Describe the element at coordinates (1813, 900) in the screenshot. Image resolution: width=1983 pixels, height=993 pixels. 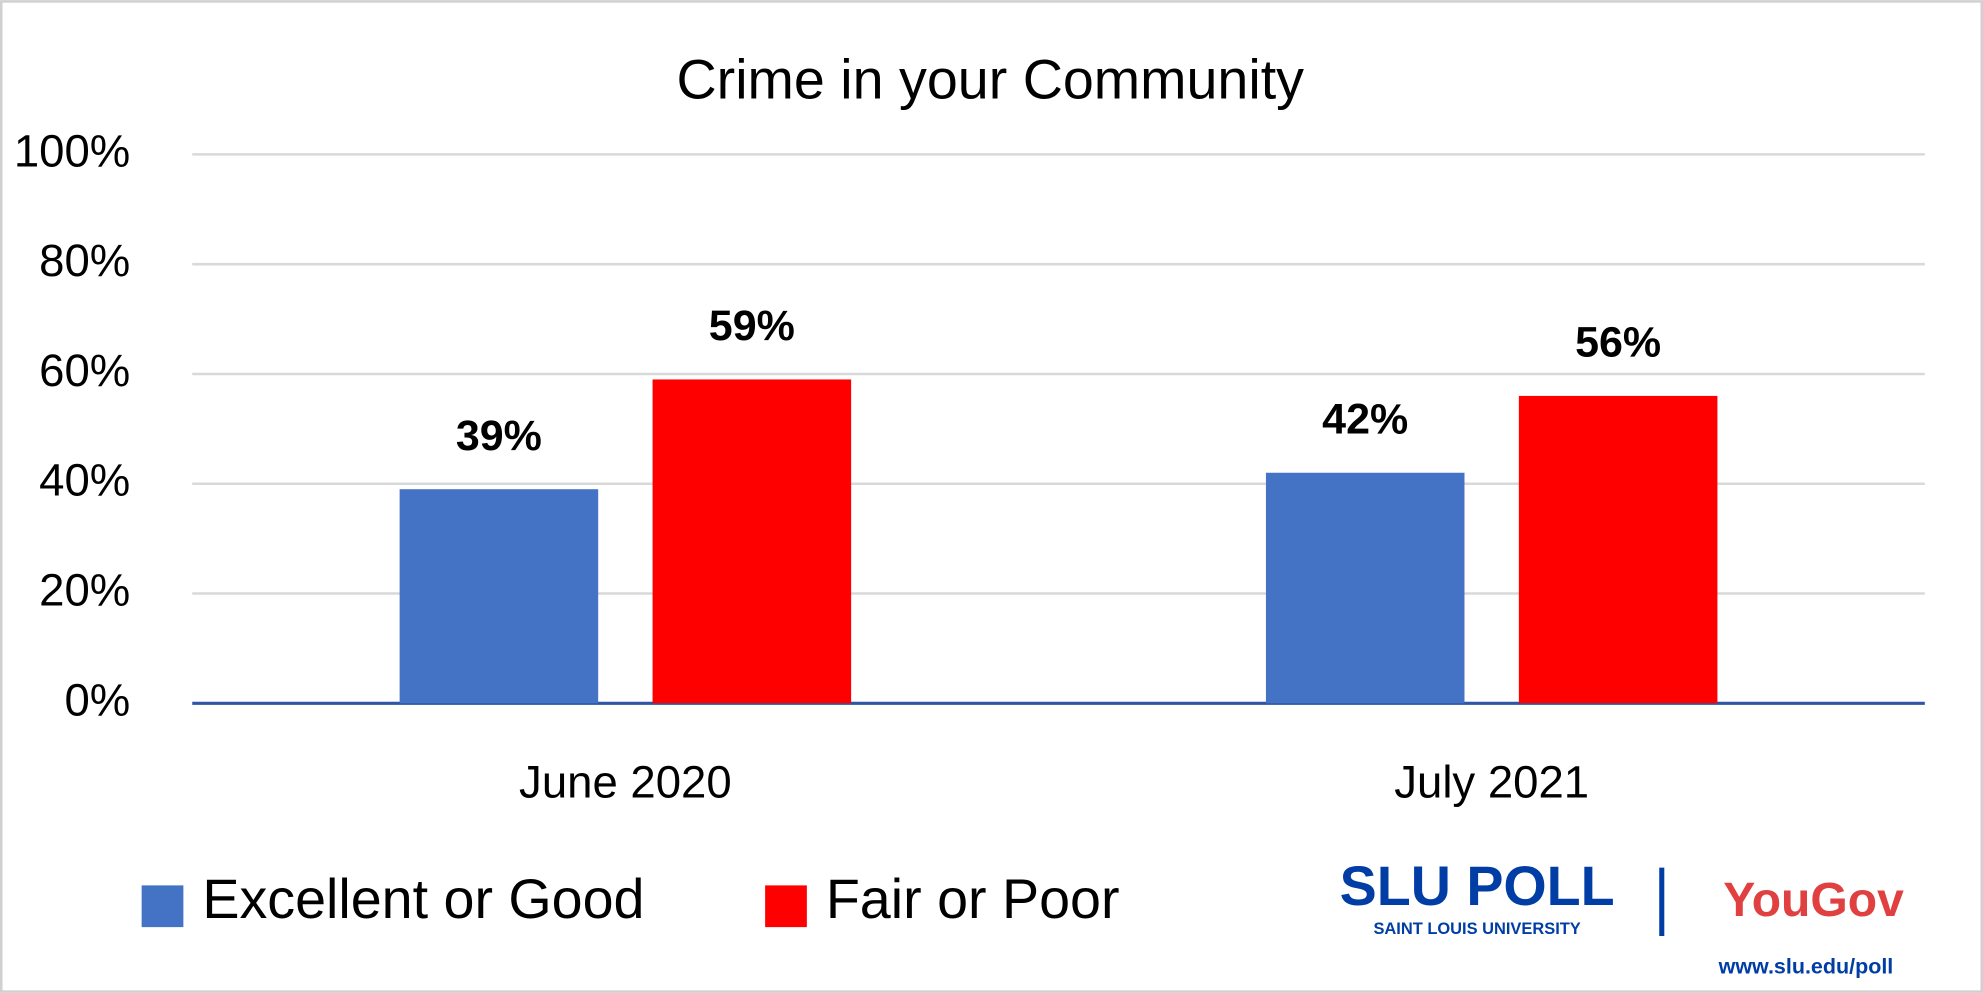
I see `logo-partner: YouGov` at that location.